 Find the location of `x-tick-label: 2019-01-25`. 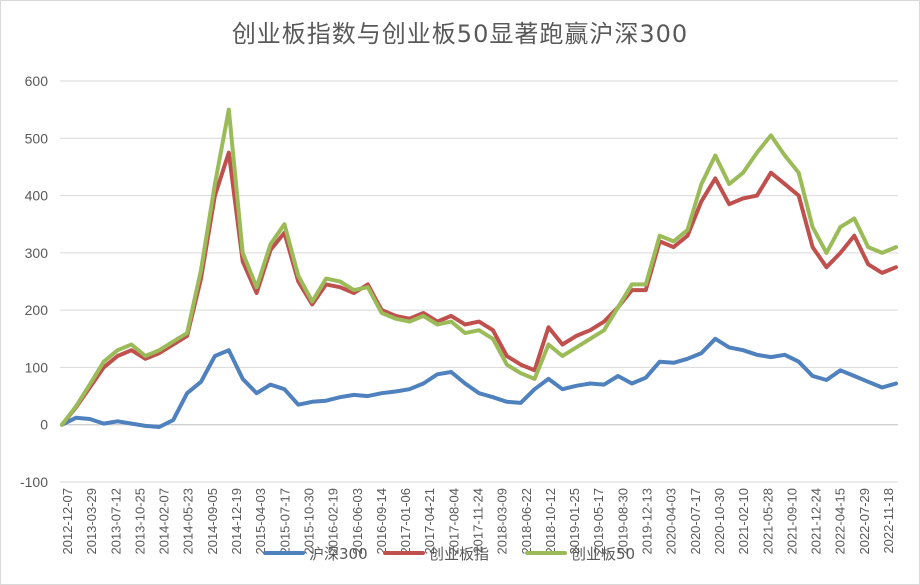

x-tick-label: 2019-01-25 is located at coordinates (574, 521).